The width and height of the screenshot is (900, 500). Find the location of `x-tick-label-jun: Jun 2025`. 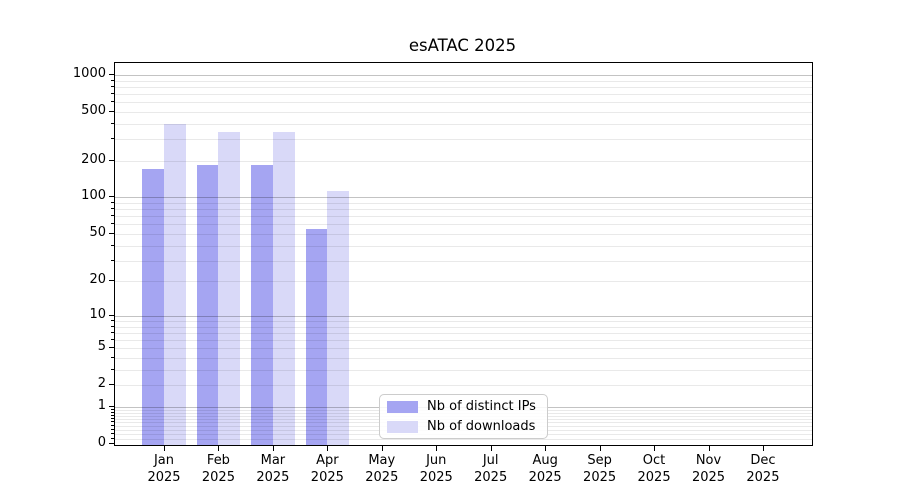

x-tick-label-jun: Jun 2025 is located at coordinates (436, 469).